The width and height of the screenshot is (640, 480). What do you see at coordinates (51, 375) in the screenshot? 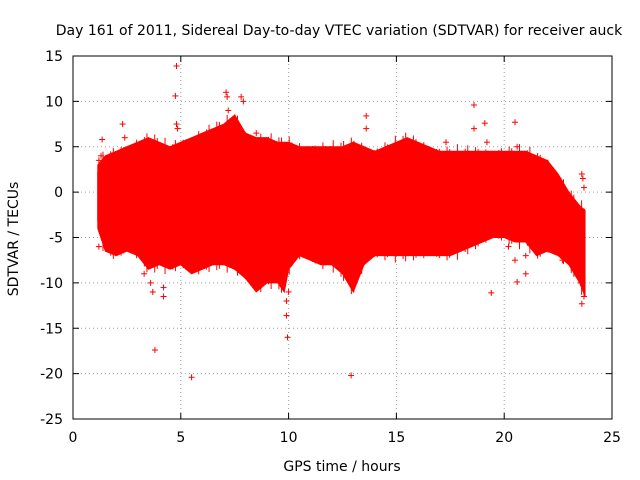
I see `y-tick-label: -20` at bounding box center [51, 375].